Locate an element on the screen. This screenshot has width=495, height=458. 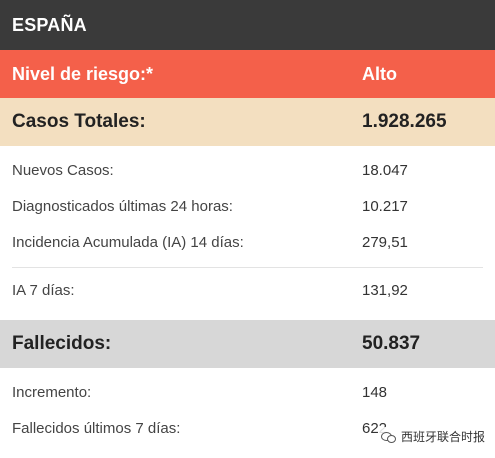
risk-level-row: Nivel de riesgo:* Alto is located at coordinates (247, 74).